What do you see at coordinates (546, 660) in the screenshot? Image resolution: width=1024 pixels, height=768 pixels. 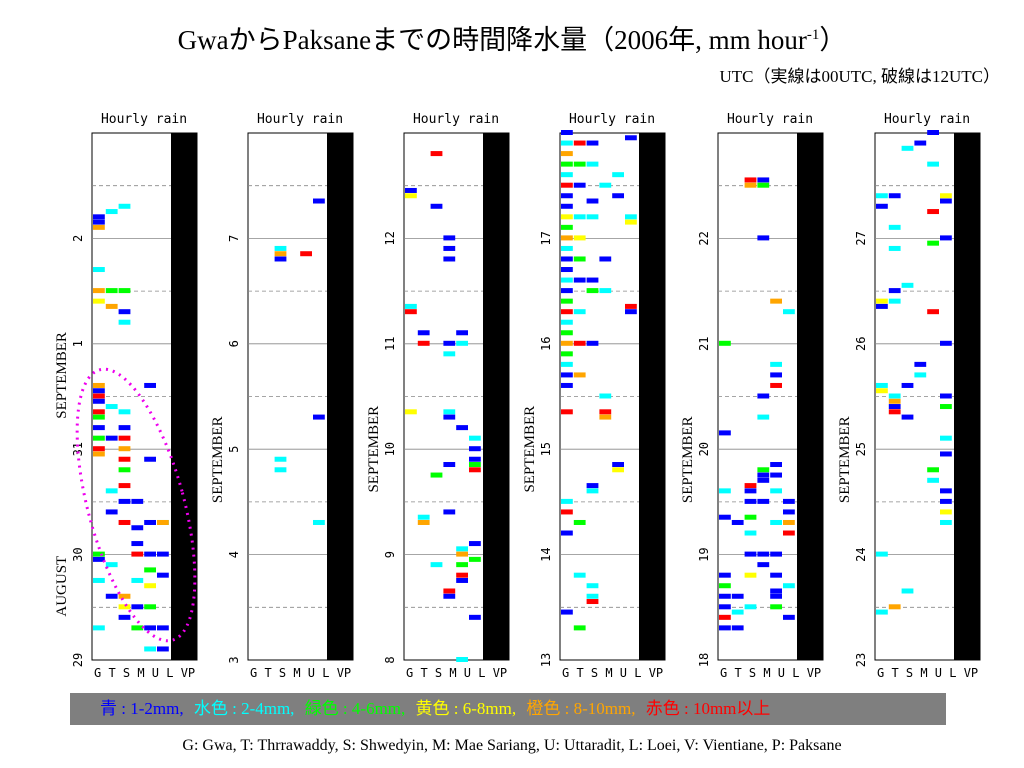 I see `day-tick-label: 13` at bounding box center [546, 660].